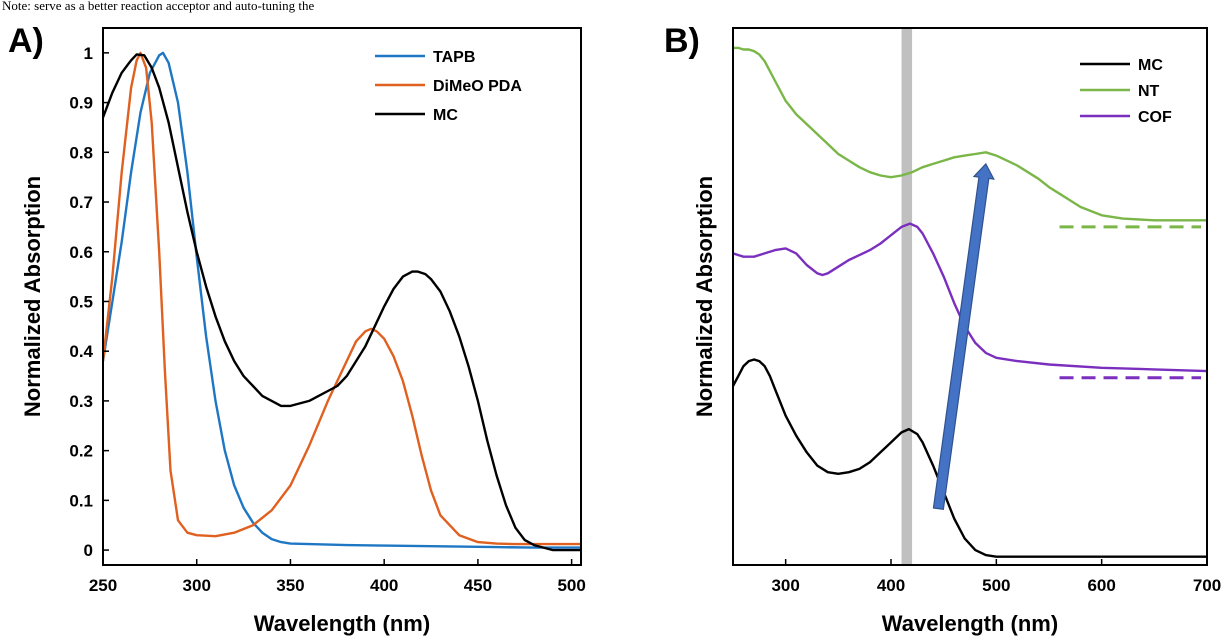 This screenshot has width=1230, height=642. What do you see at coordinates (81, 351) in the screenshot?
I see `panel-a-ytick-label: 0.4` at bounding box center [81, 351].